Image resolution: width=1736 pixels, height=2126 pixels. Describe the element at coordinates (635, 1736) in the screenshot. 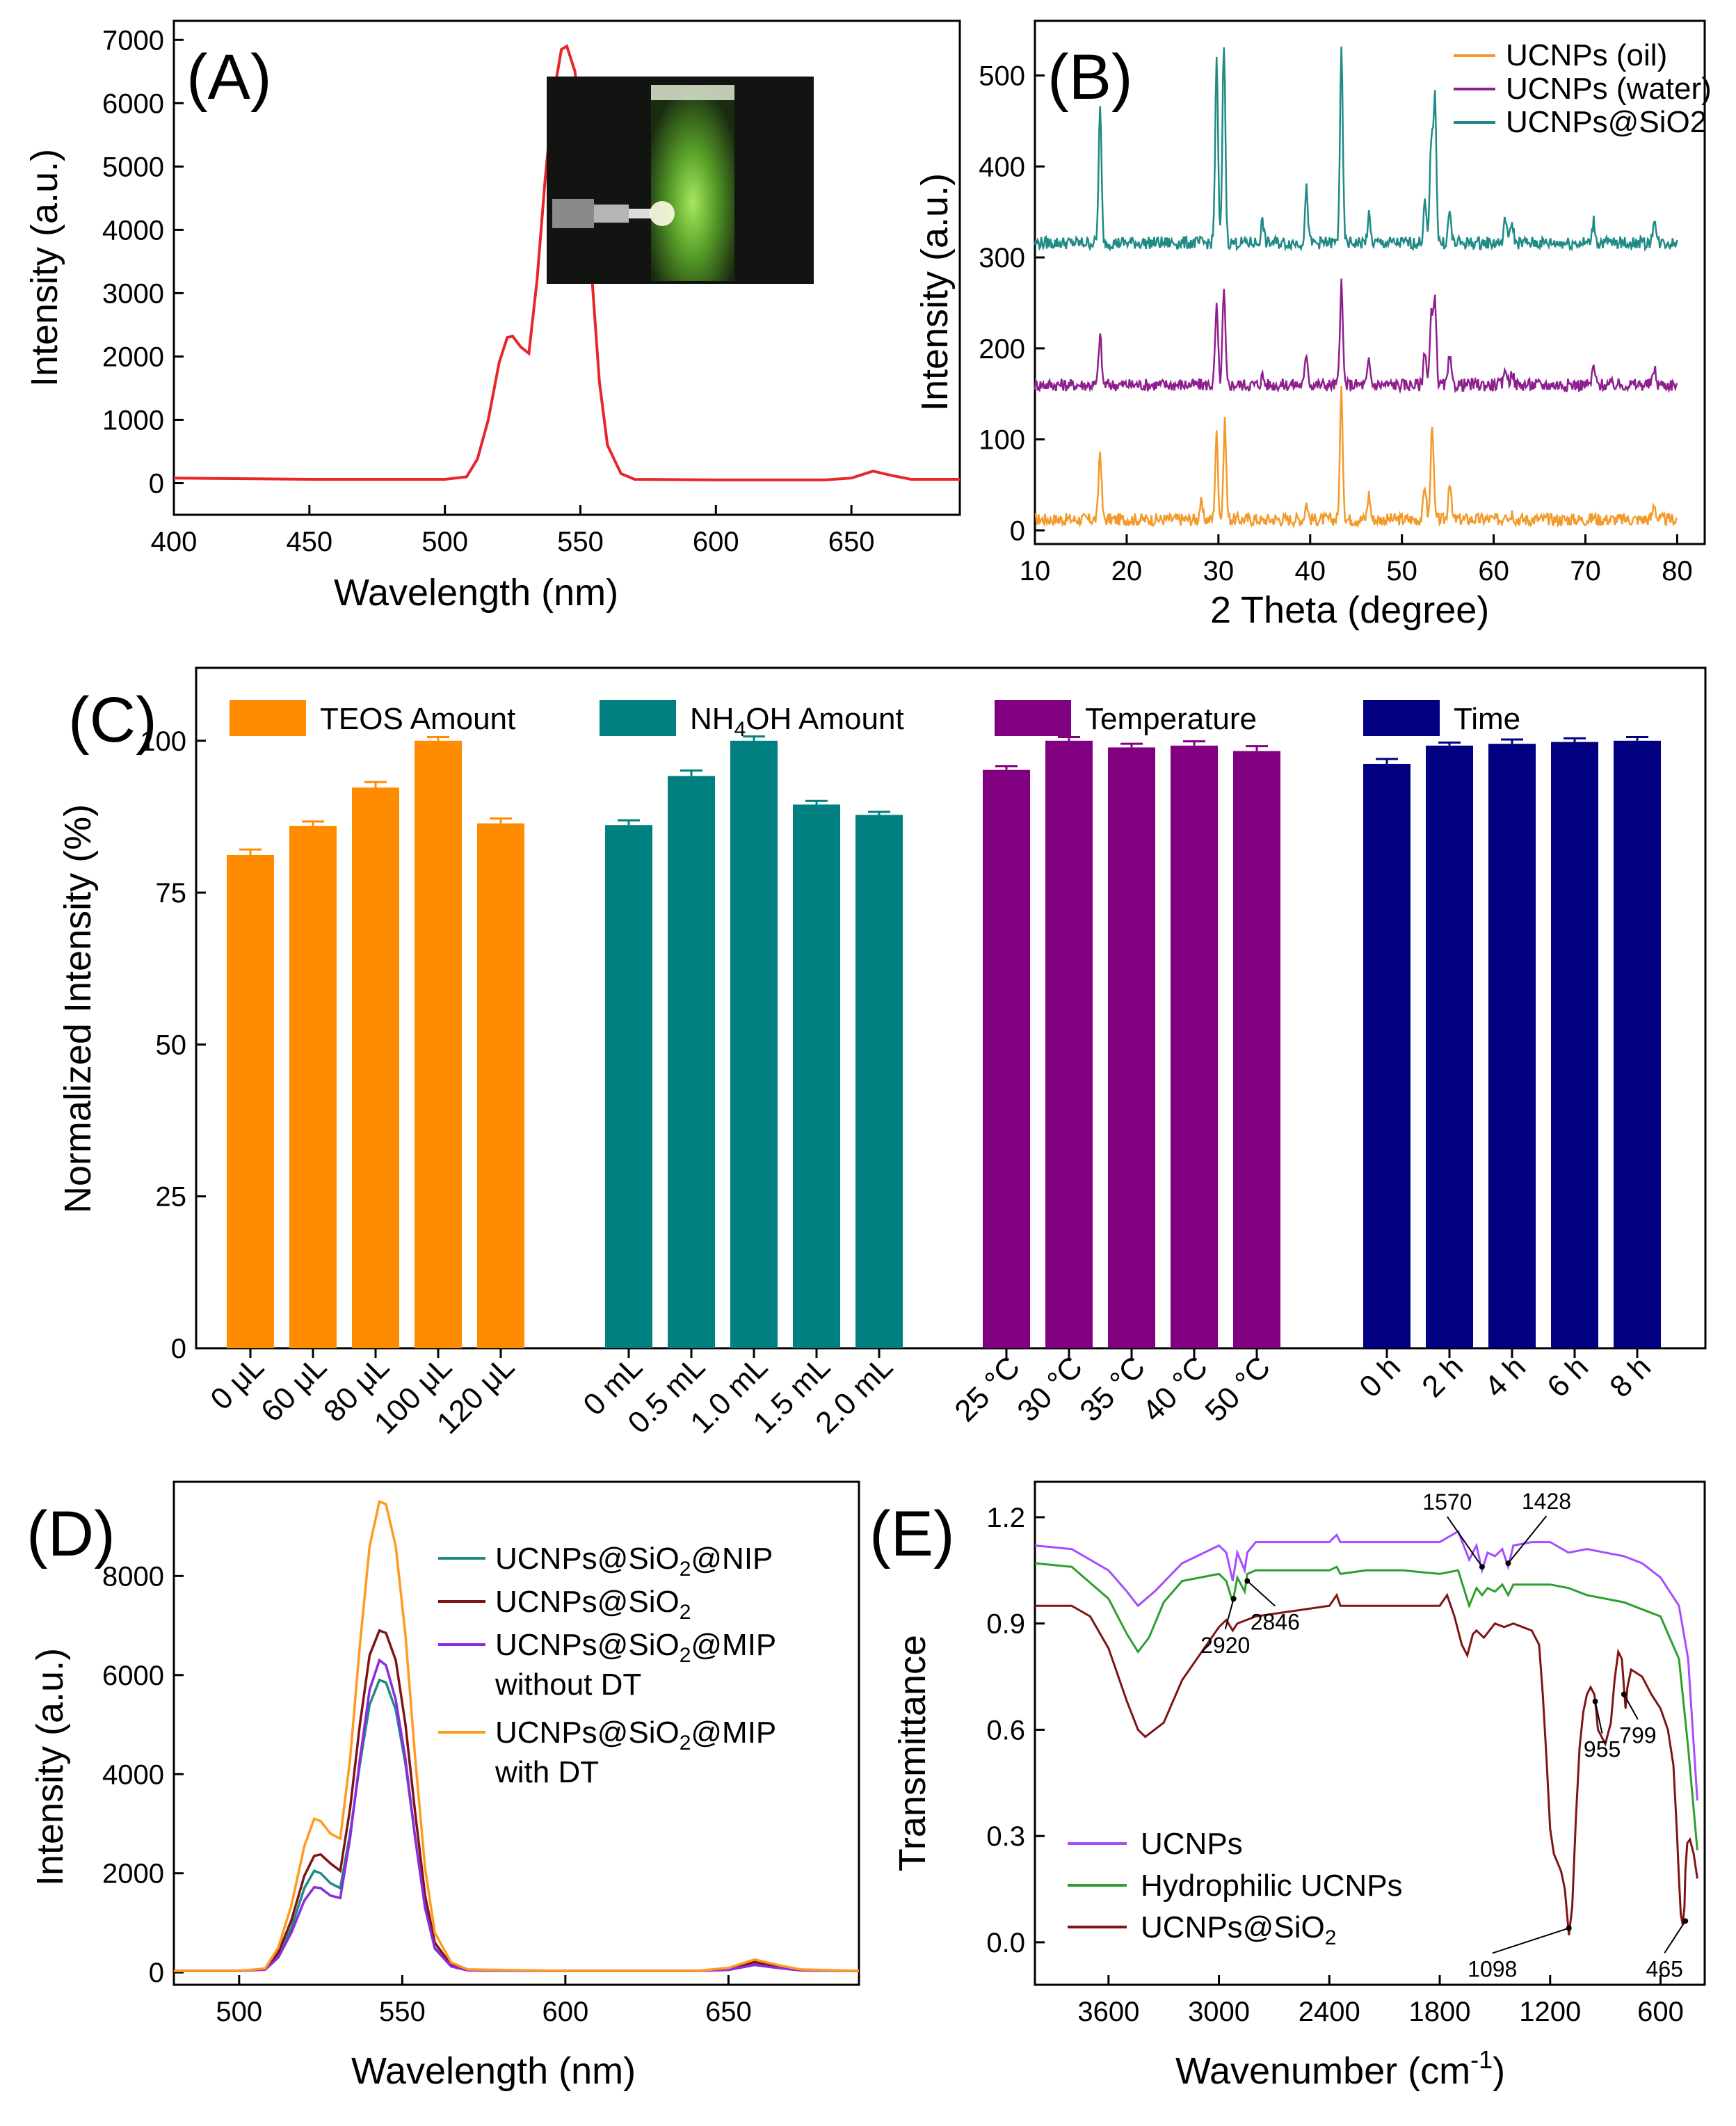

I see `legend-label-mip-with: UCNPs@SiO2@MIP` at that location.